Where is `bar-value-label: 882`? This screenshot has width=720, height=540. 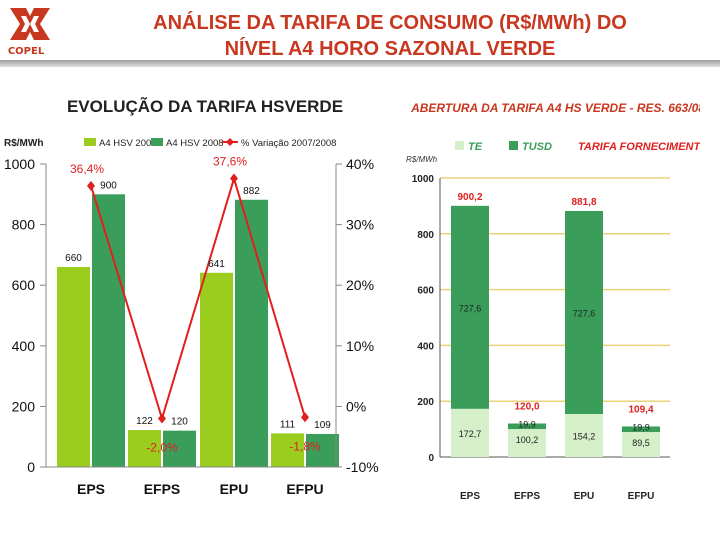 bar-value-label: 882 is located at coordinates (251, 191).